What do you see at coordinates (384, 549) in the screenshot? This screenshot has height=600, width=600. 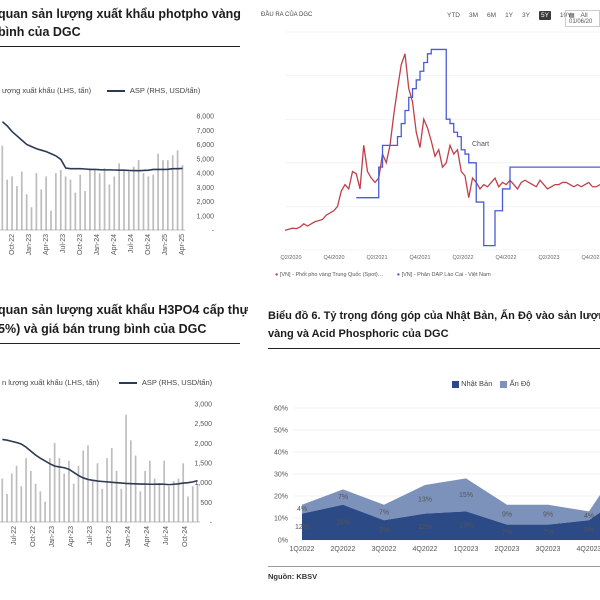 I see `x-tick-label: 3Q2022` at bounding box center [384, 549].